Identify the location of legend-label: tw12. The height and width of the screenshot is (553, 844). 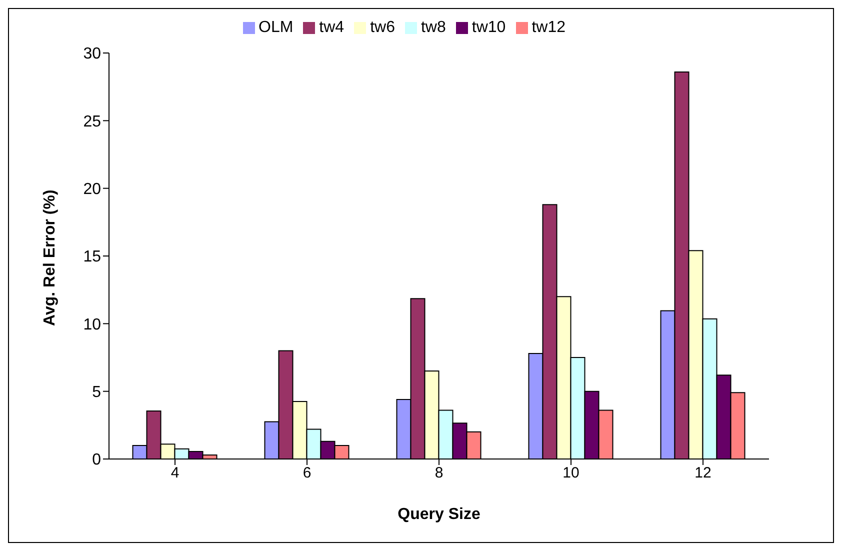
(549, 27).